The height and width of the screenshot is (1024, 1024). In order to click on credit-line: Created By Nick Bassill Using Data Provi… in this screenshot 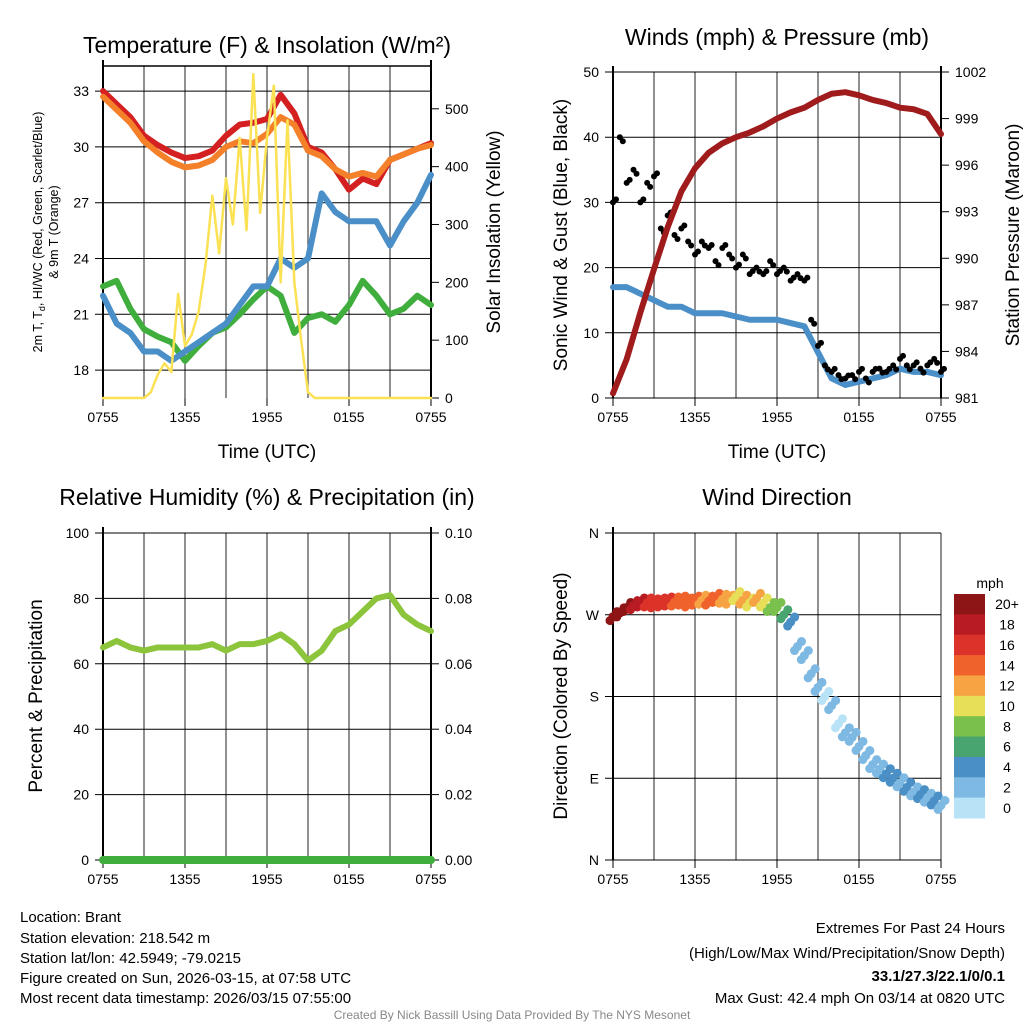, I will do `click(512, 1015)`.